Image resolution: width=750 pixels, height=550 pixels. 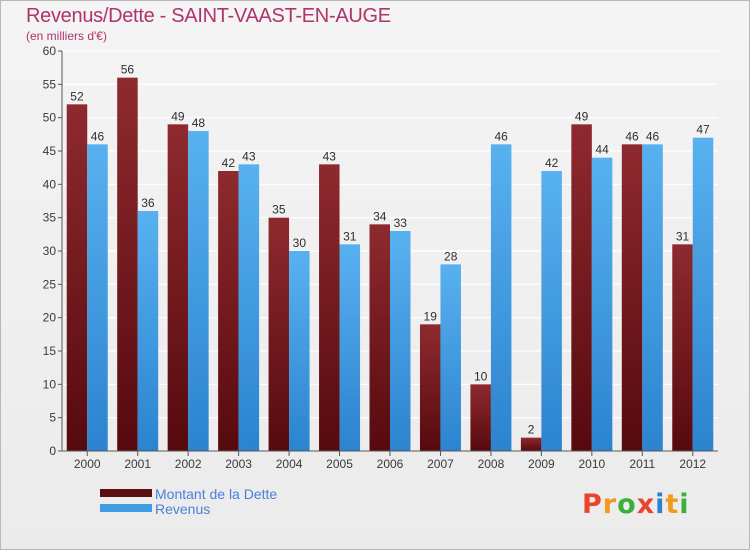 What do you see at coordinates (188, 464) in the screenshot?
I see `x-tick-label: 2002` at bounding box center [188, 464].